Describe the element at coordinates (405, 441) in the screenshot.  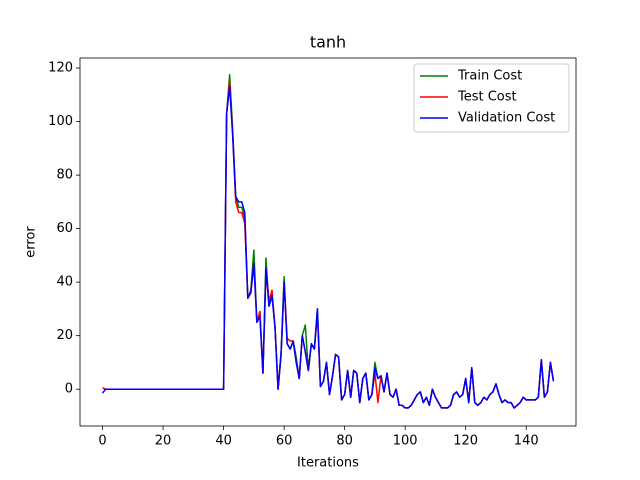
I see `x-tick-label: 100` at that location.